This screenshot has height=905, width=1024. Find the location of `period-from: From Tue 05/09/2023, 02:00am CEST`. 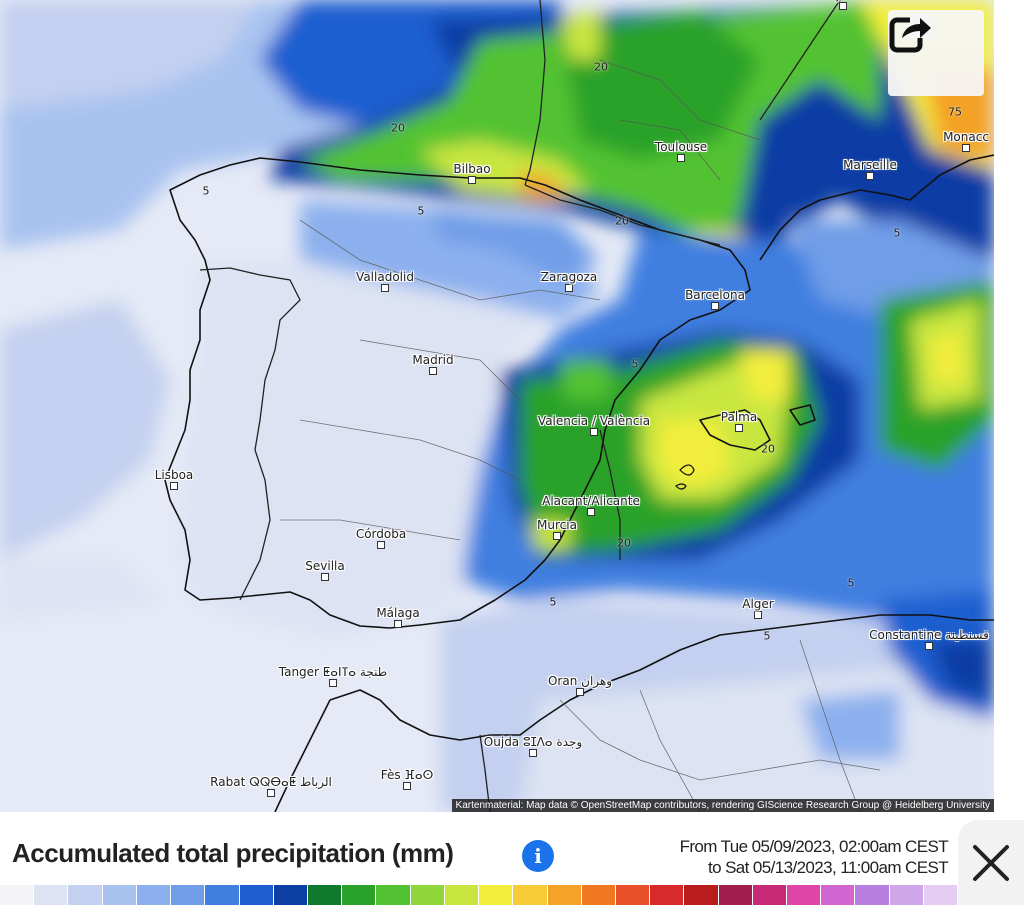

period-from: From Tue 05/09/2023, 02:00am CEST is located at coordinates (814, 846).